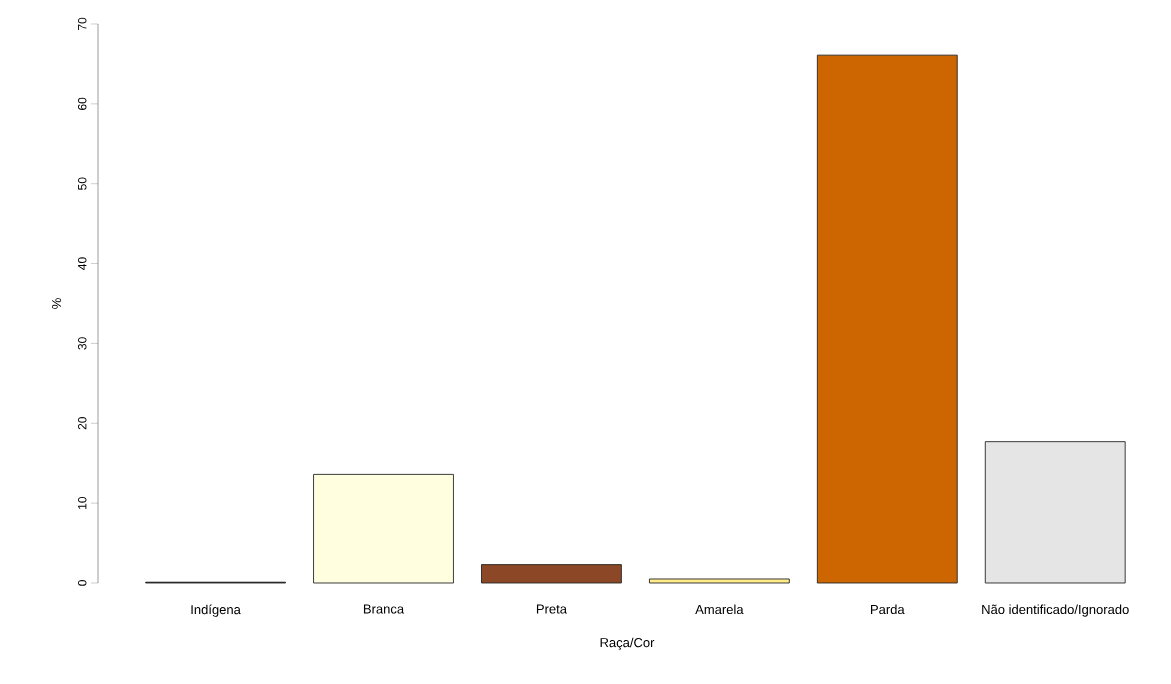 This screenshot has height=684, width=1171. Describe the element at coordinates (82, 103) in the screenshot. I see `y-tick-label: 60` at that location.